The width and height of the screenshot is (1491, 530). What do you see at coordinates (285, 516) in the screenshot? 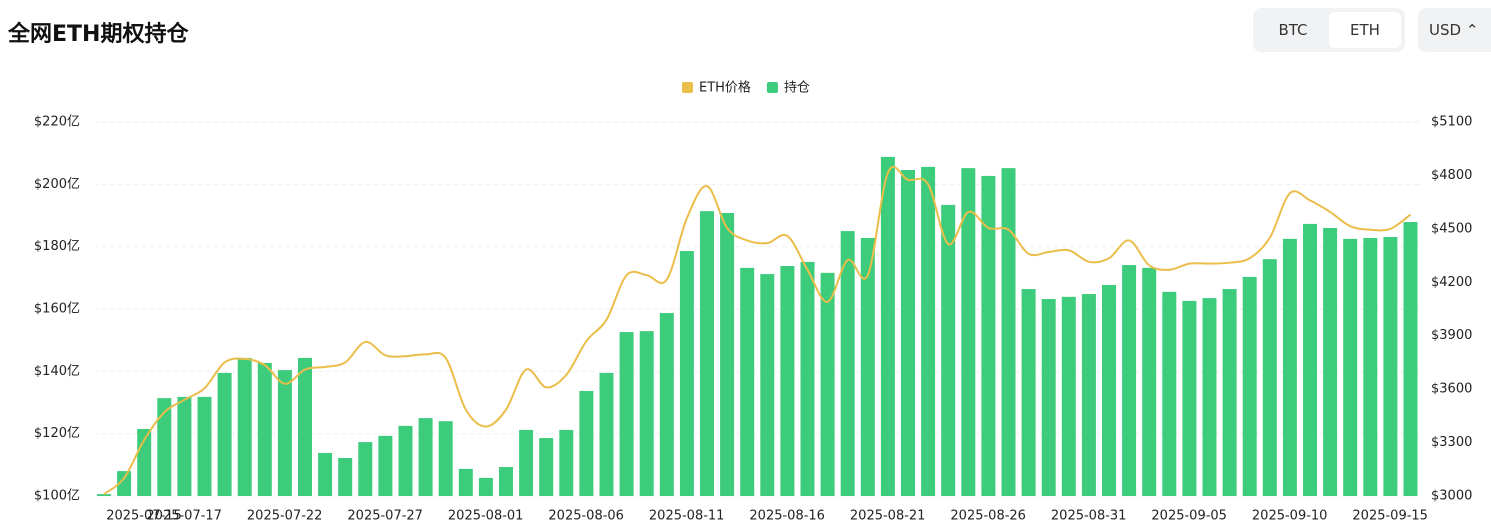
I see `x-tick-label: 2025-07-22` at bounding box center [285, 516].